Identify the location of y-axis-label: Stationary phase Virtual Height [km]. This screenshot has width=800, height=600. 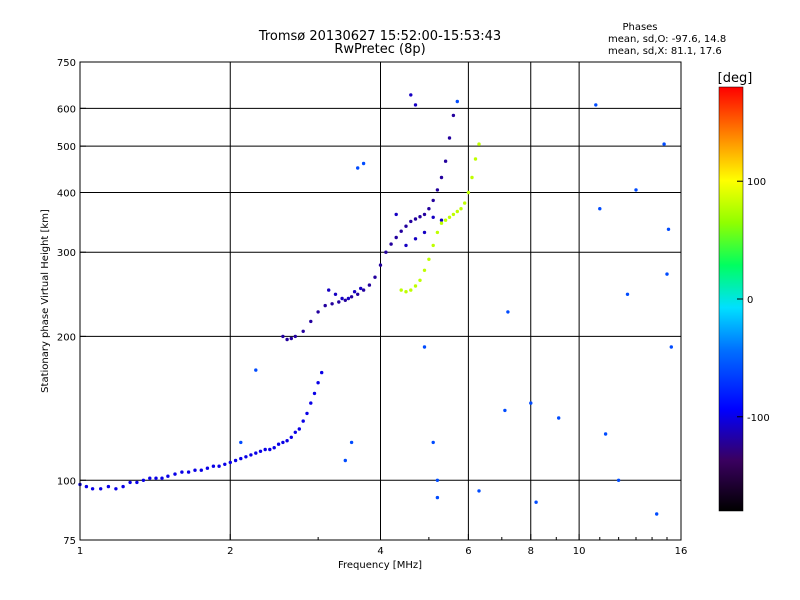
(45, 301).